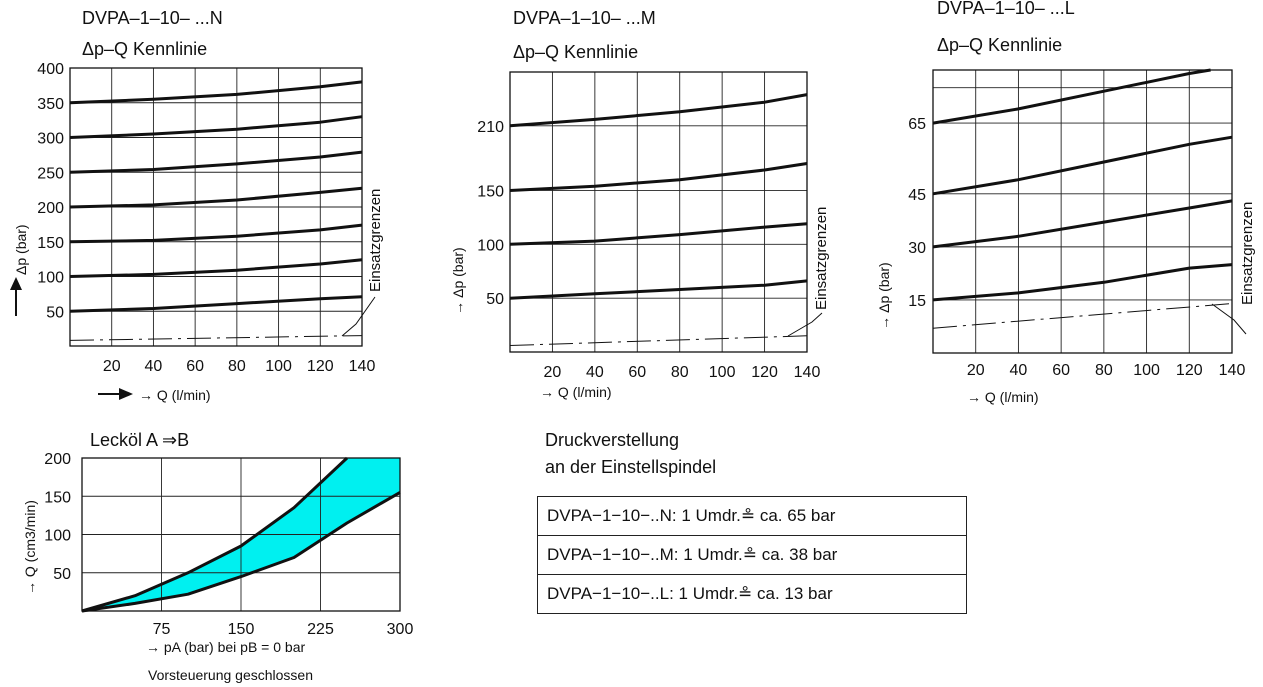 The width and height of the screenshot is (1263, 687). I want to click on chart-m-plot: 50 100 150 210 20 40 60 80 100 120 140, so click(649, 226).